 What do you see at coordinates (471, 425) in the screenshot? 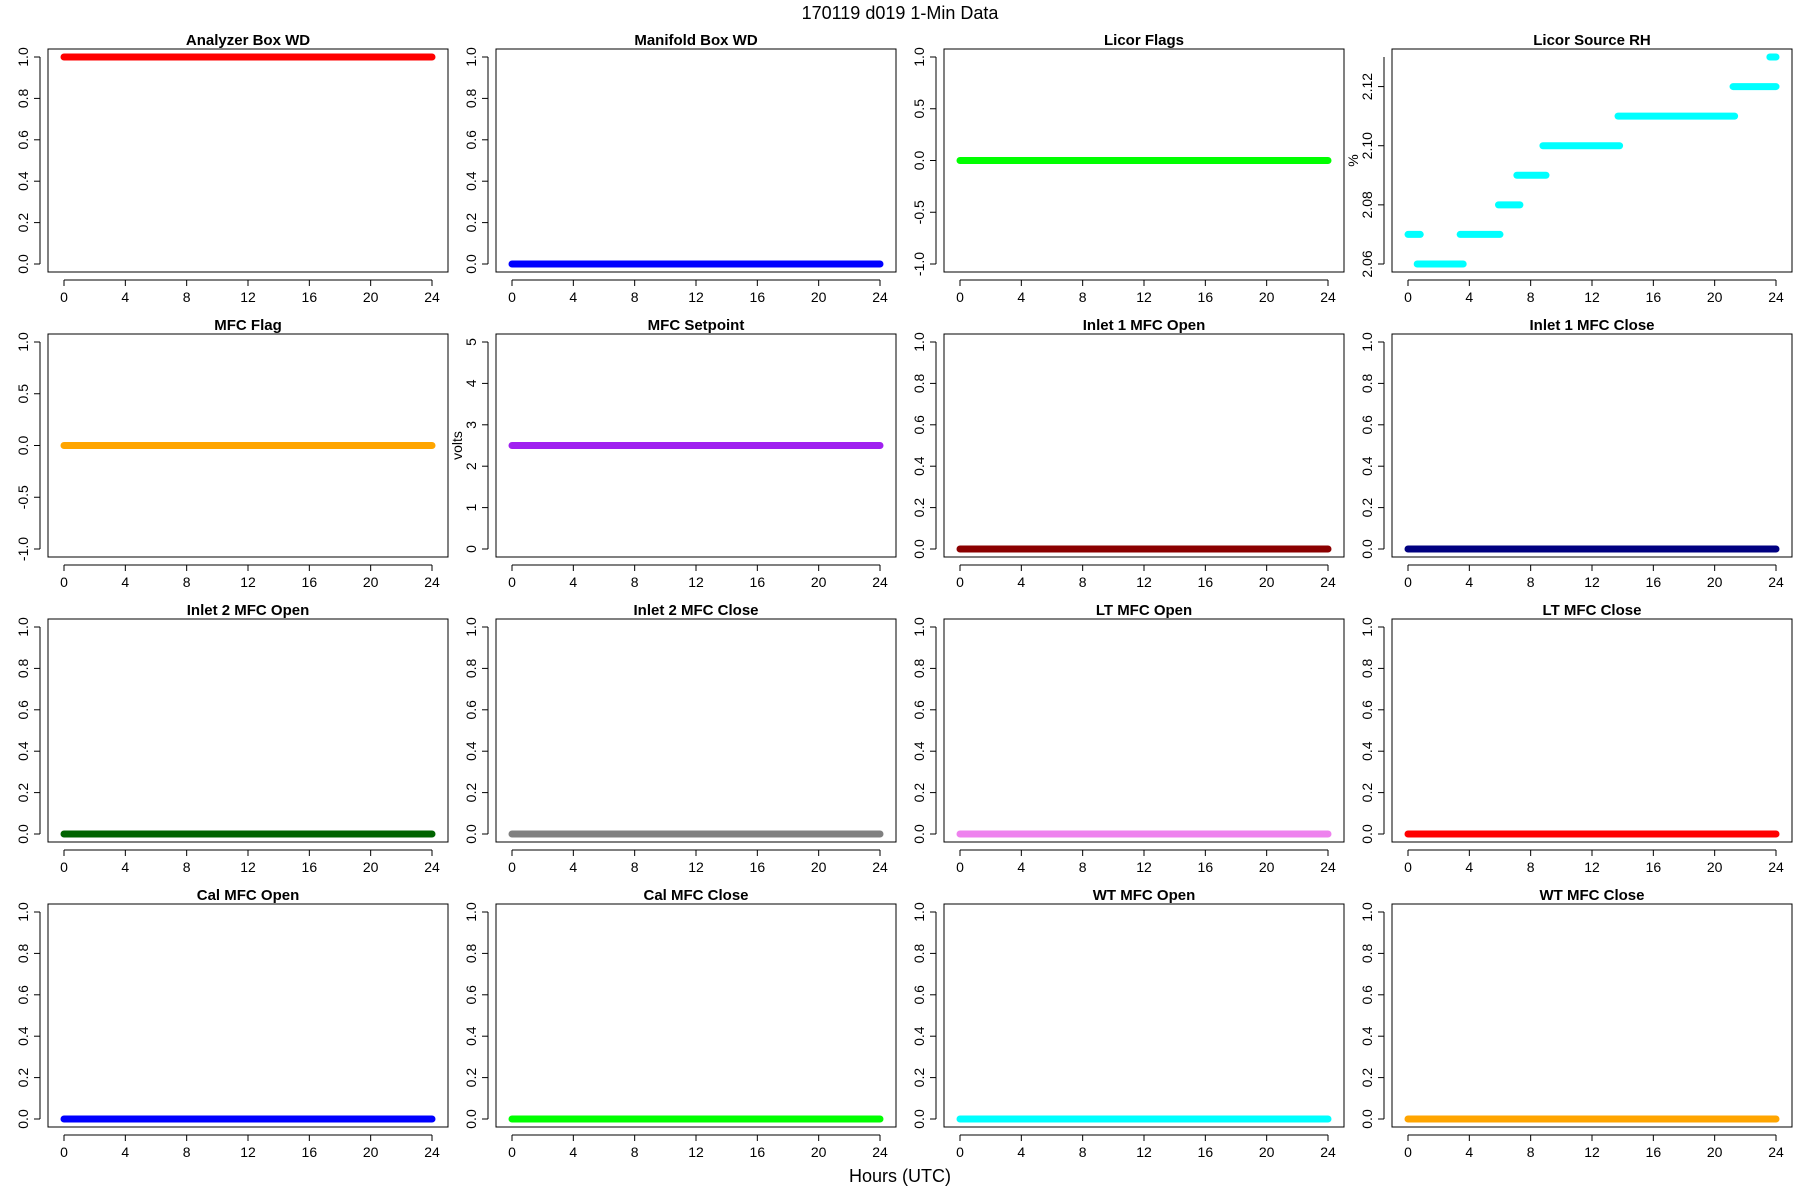
I see `y-tick-label: 3` at bounding box center [471, 425].